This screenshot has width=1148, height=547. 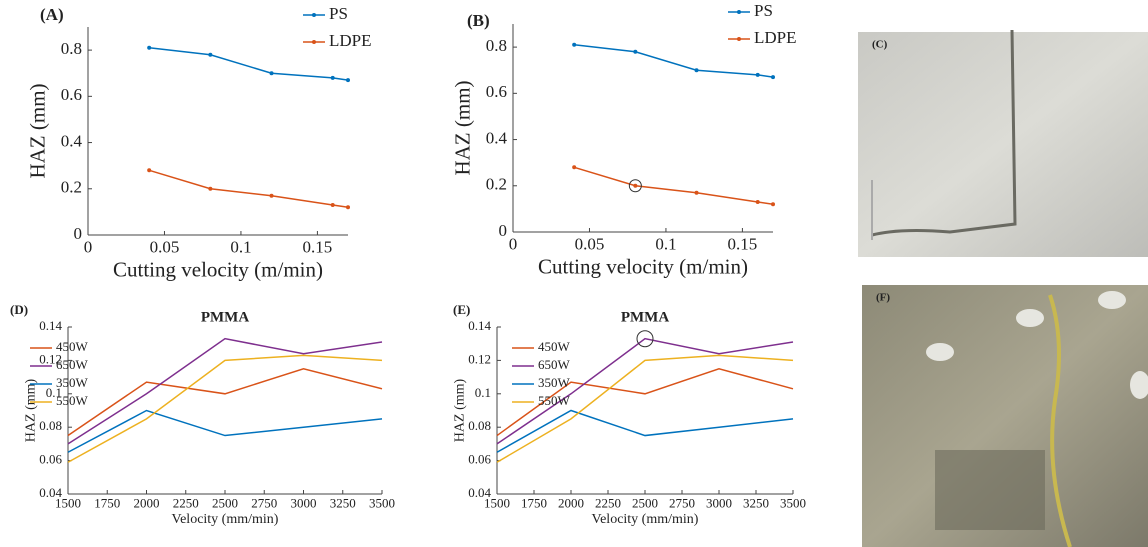 What do you see at coordinates (883, 298) in the screenshot?
I see `panel-label: (F)` at bounding box center [883, 298].